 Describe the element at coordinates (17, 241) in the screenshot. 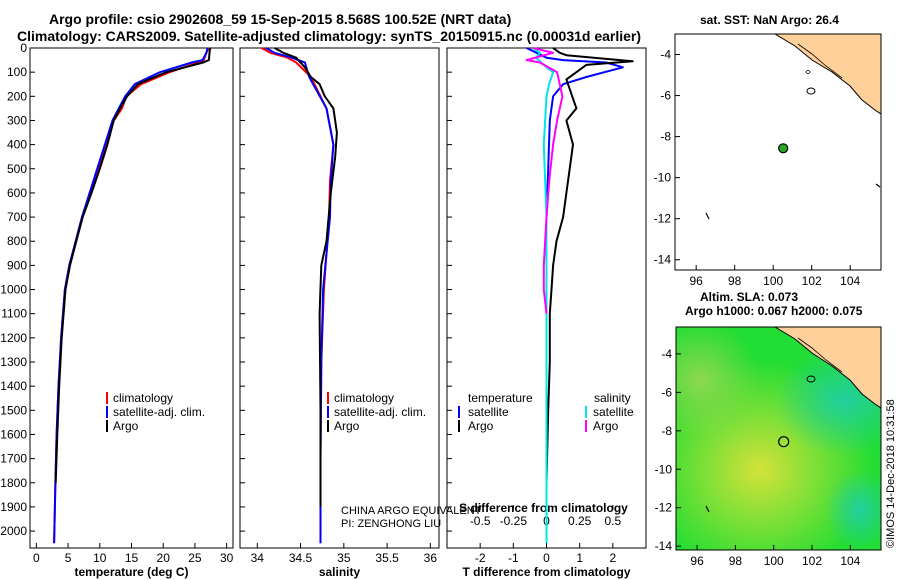

I see `y-tick-label: 800` at that location.